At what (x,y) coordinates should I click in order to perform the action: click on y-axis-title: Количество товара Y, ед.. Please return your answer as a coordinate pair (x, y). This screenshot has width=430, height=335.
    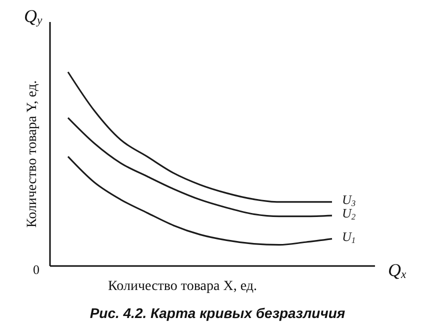
    Looking at the image, I should click on (32, 154).